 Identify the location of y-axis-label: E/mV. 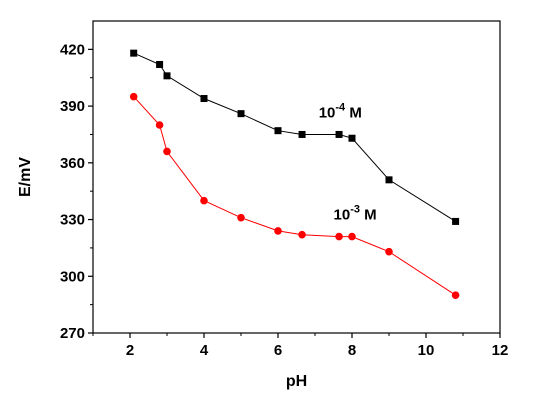
(25, 177).